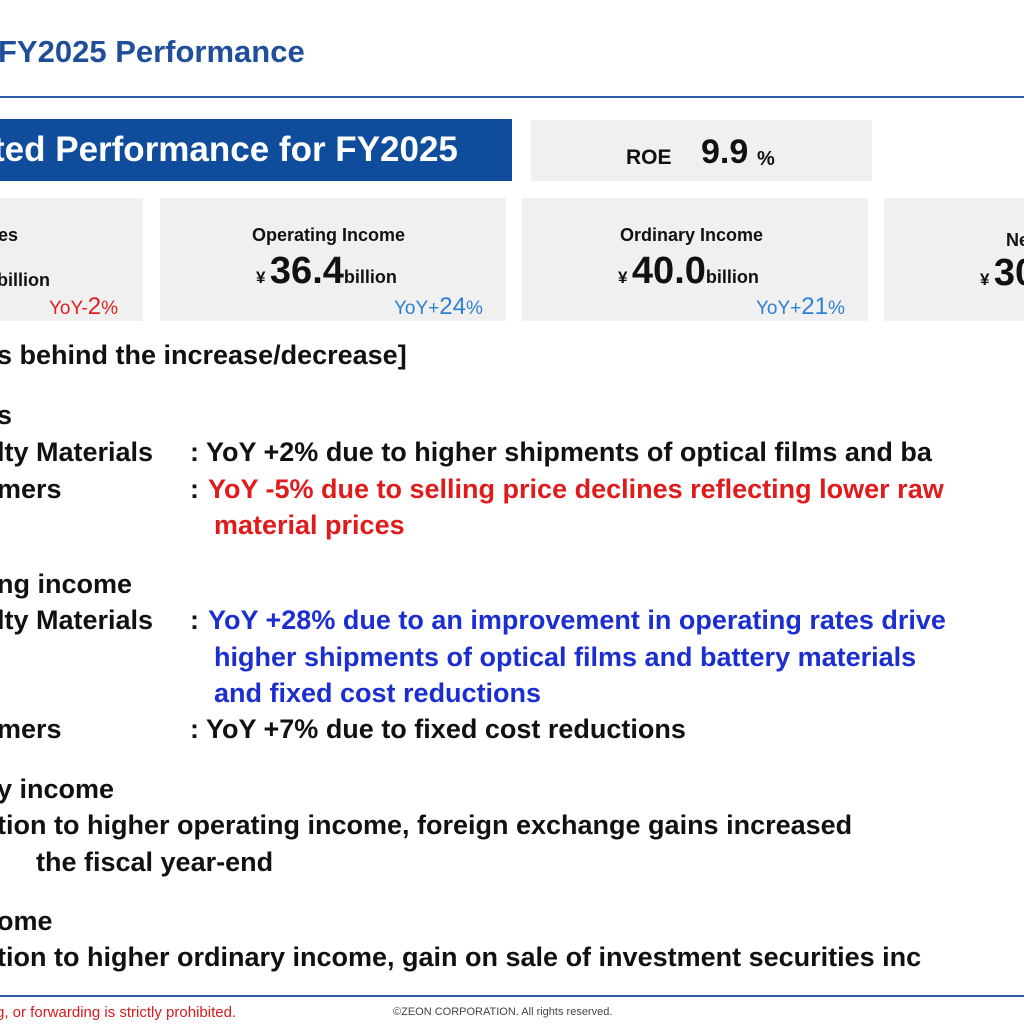  What do you see at coordinates (194, 489) in the screenshot?
I see `sales-elastomers-colon: :` at bounding box center [194, 489].